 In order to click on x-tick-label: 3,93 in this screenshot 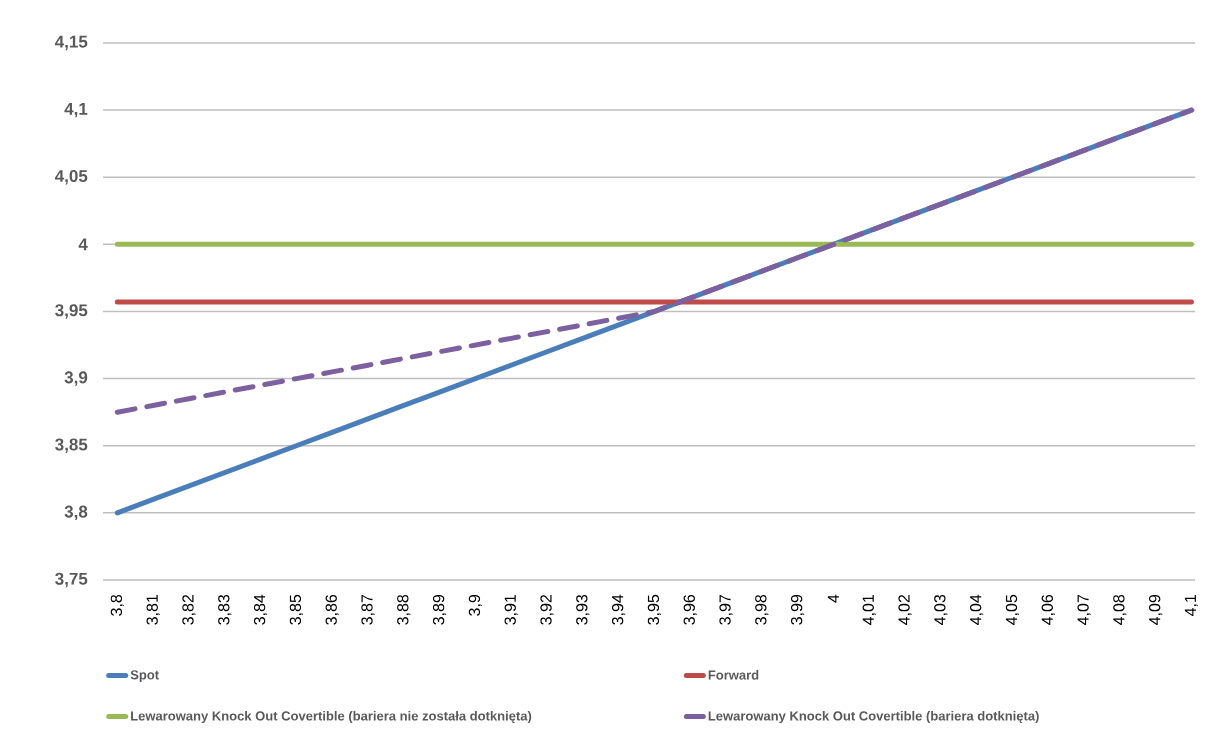, I will do `click(583, 609)`.